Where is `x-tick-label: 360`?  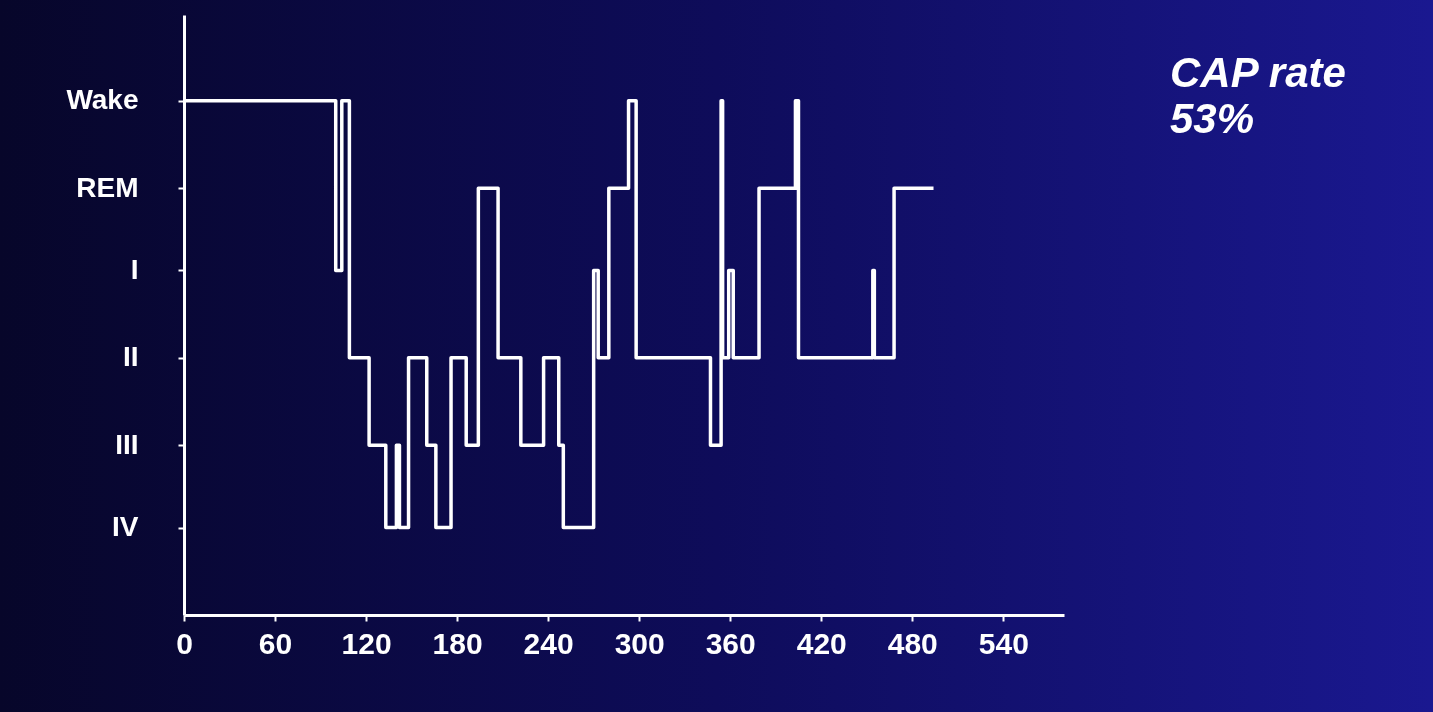 x-tick-label: 360 is located at coordinates (730, 643).